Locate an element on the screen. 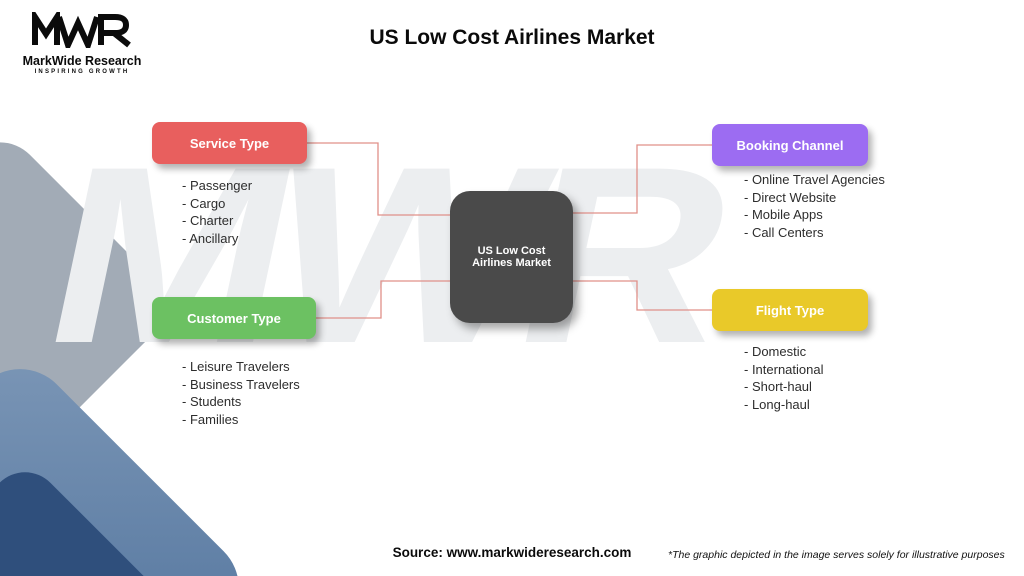  segment-customer-type: Customer Type is located at coordinates (234, 318).